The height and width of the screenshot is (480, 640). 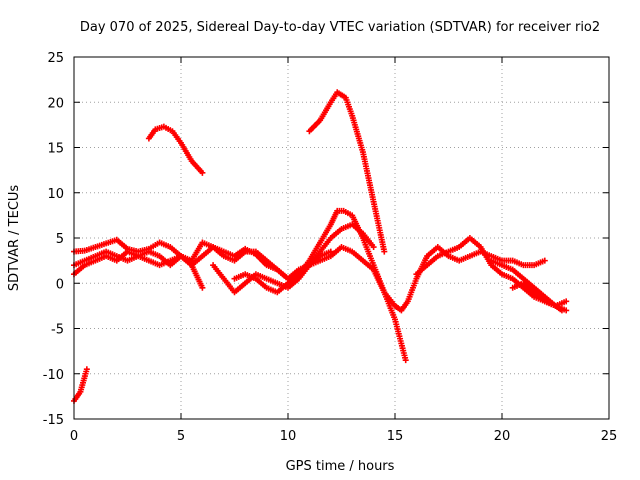 I want to click on y-tick-label: 5, so click(x=60, y=239).